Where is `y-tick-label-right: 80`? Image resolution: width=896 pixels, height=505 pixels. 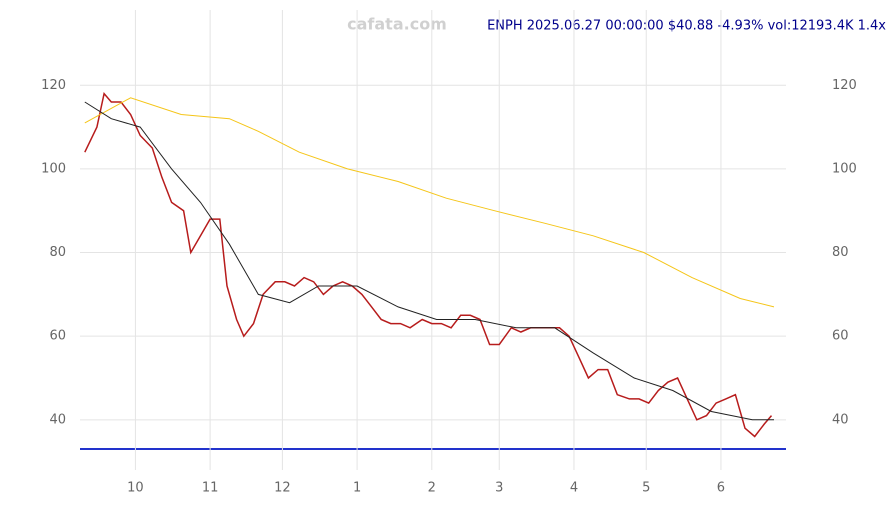
y-tick-label-right: 80 is located at coordinates (840, 252).